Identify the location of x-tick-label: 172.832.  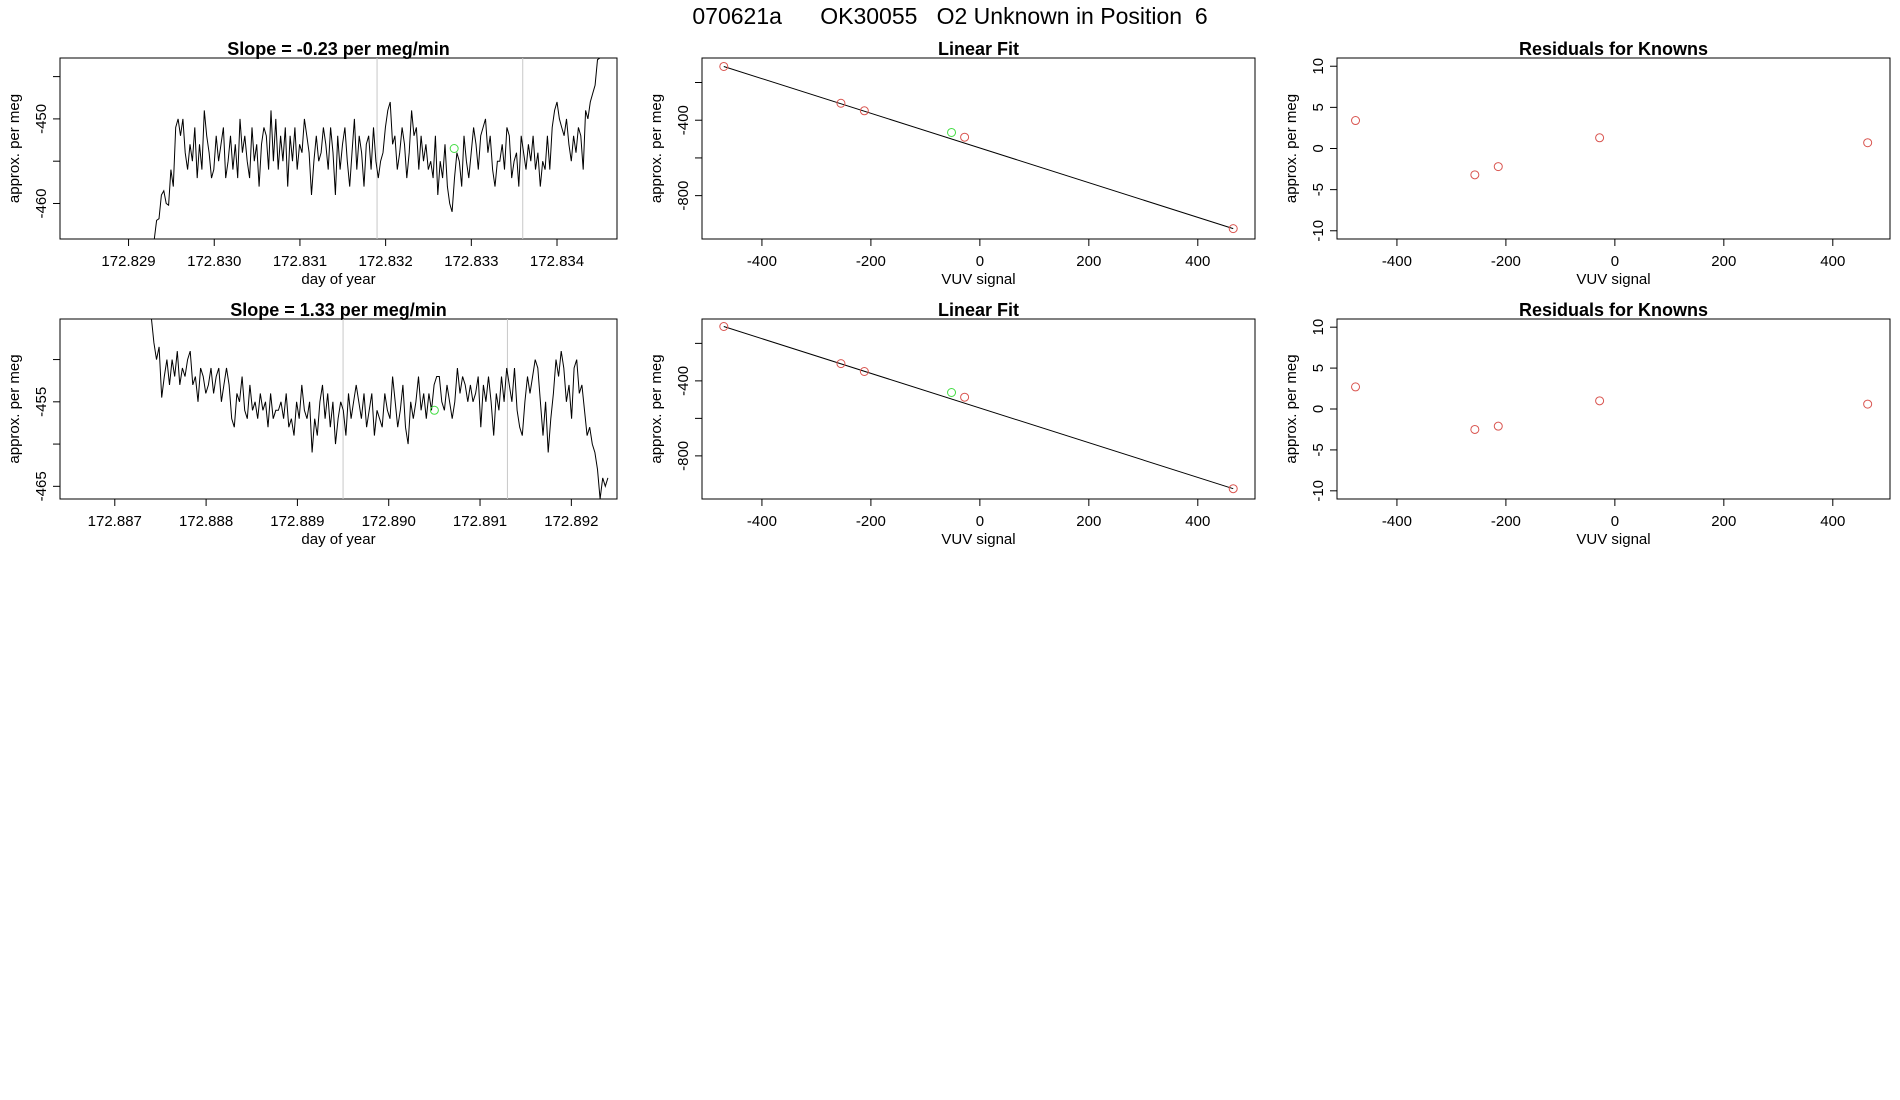
(386, 261).